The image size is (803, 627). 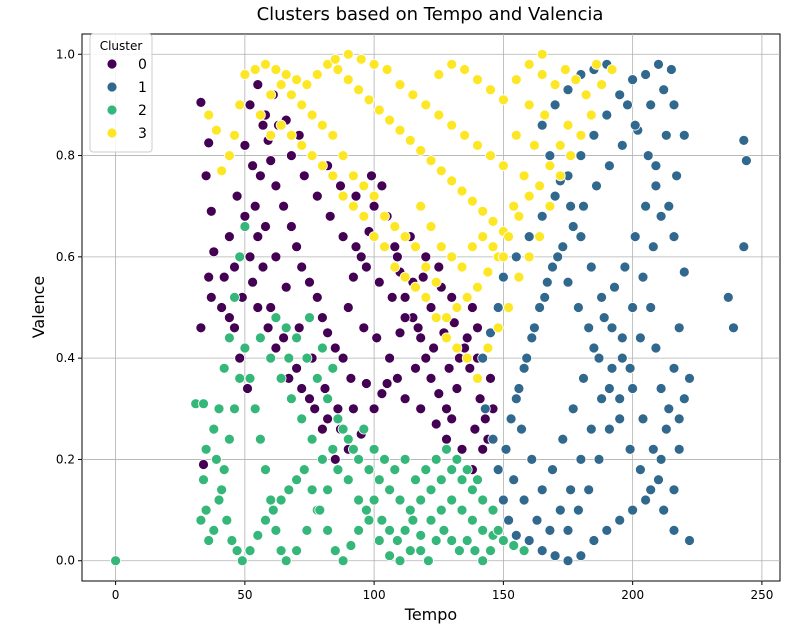 What do you see at coordinates (142, 134) in the screenshot?
I see `legend-label: 3` at bounding box center [142, 134].